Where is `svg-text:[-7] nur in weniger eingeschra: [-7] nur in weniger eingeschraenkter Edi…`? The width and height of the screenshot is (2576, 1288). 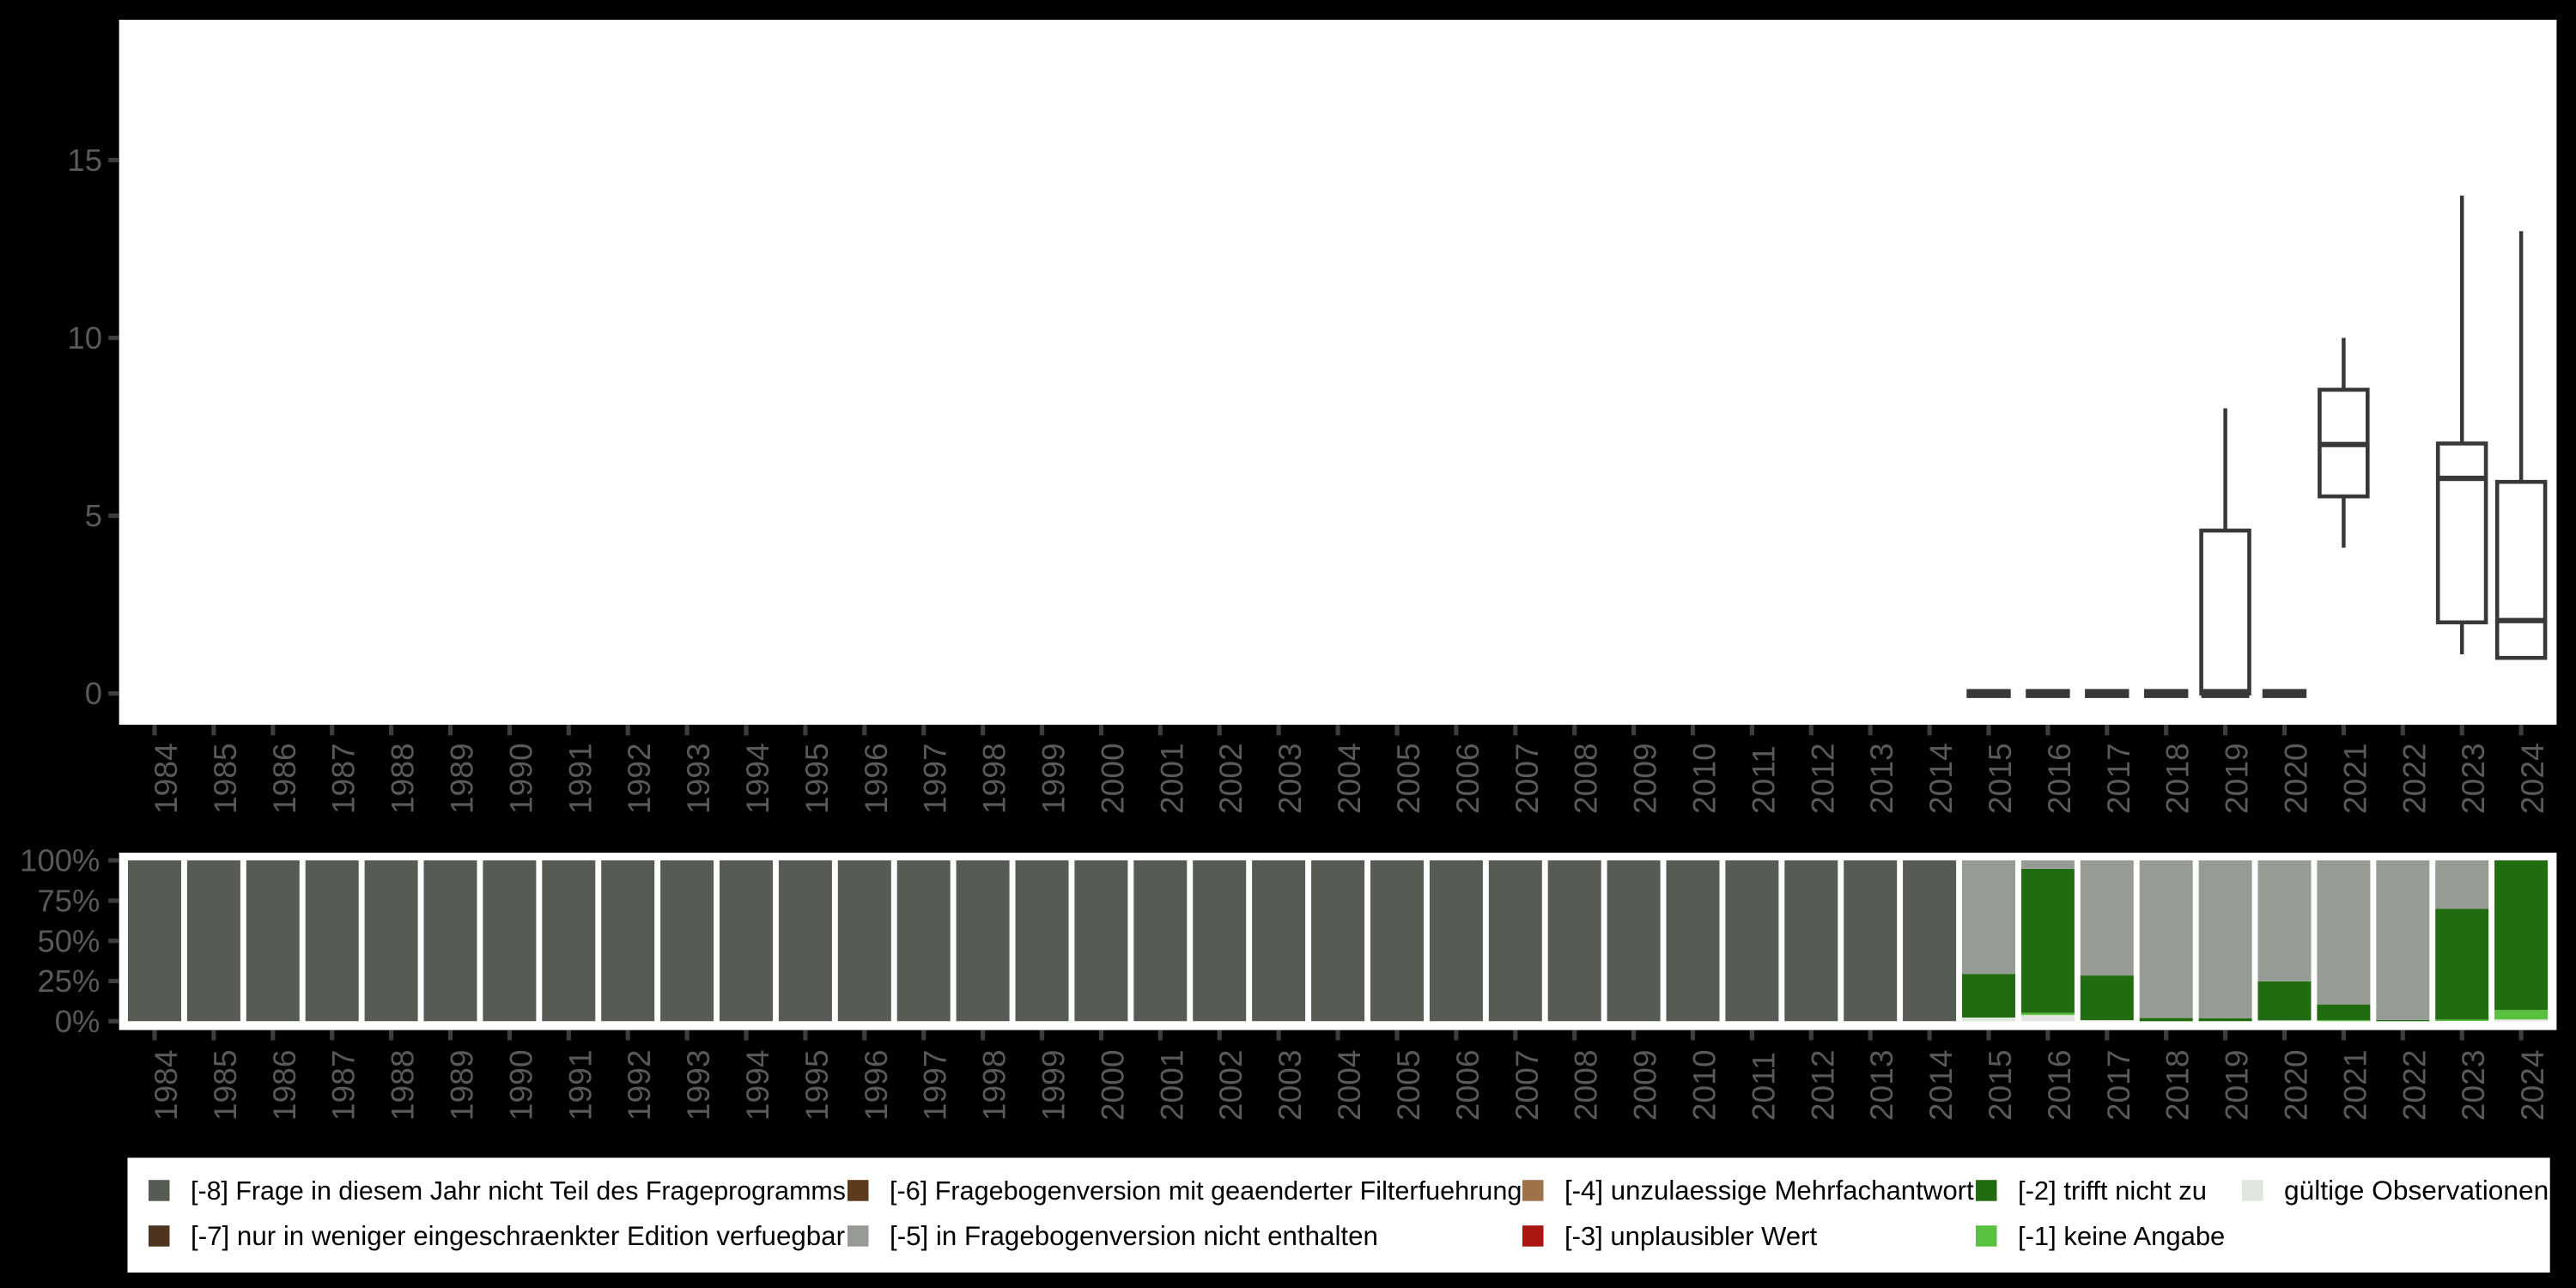 svg-text:[-7] nur in weniger eingeschra: [-7] nur in weniger eingeschraenkter Edi… is located at coordinates (518, 1236).